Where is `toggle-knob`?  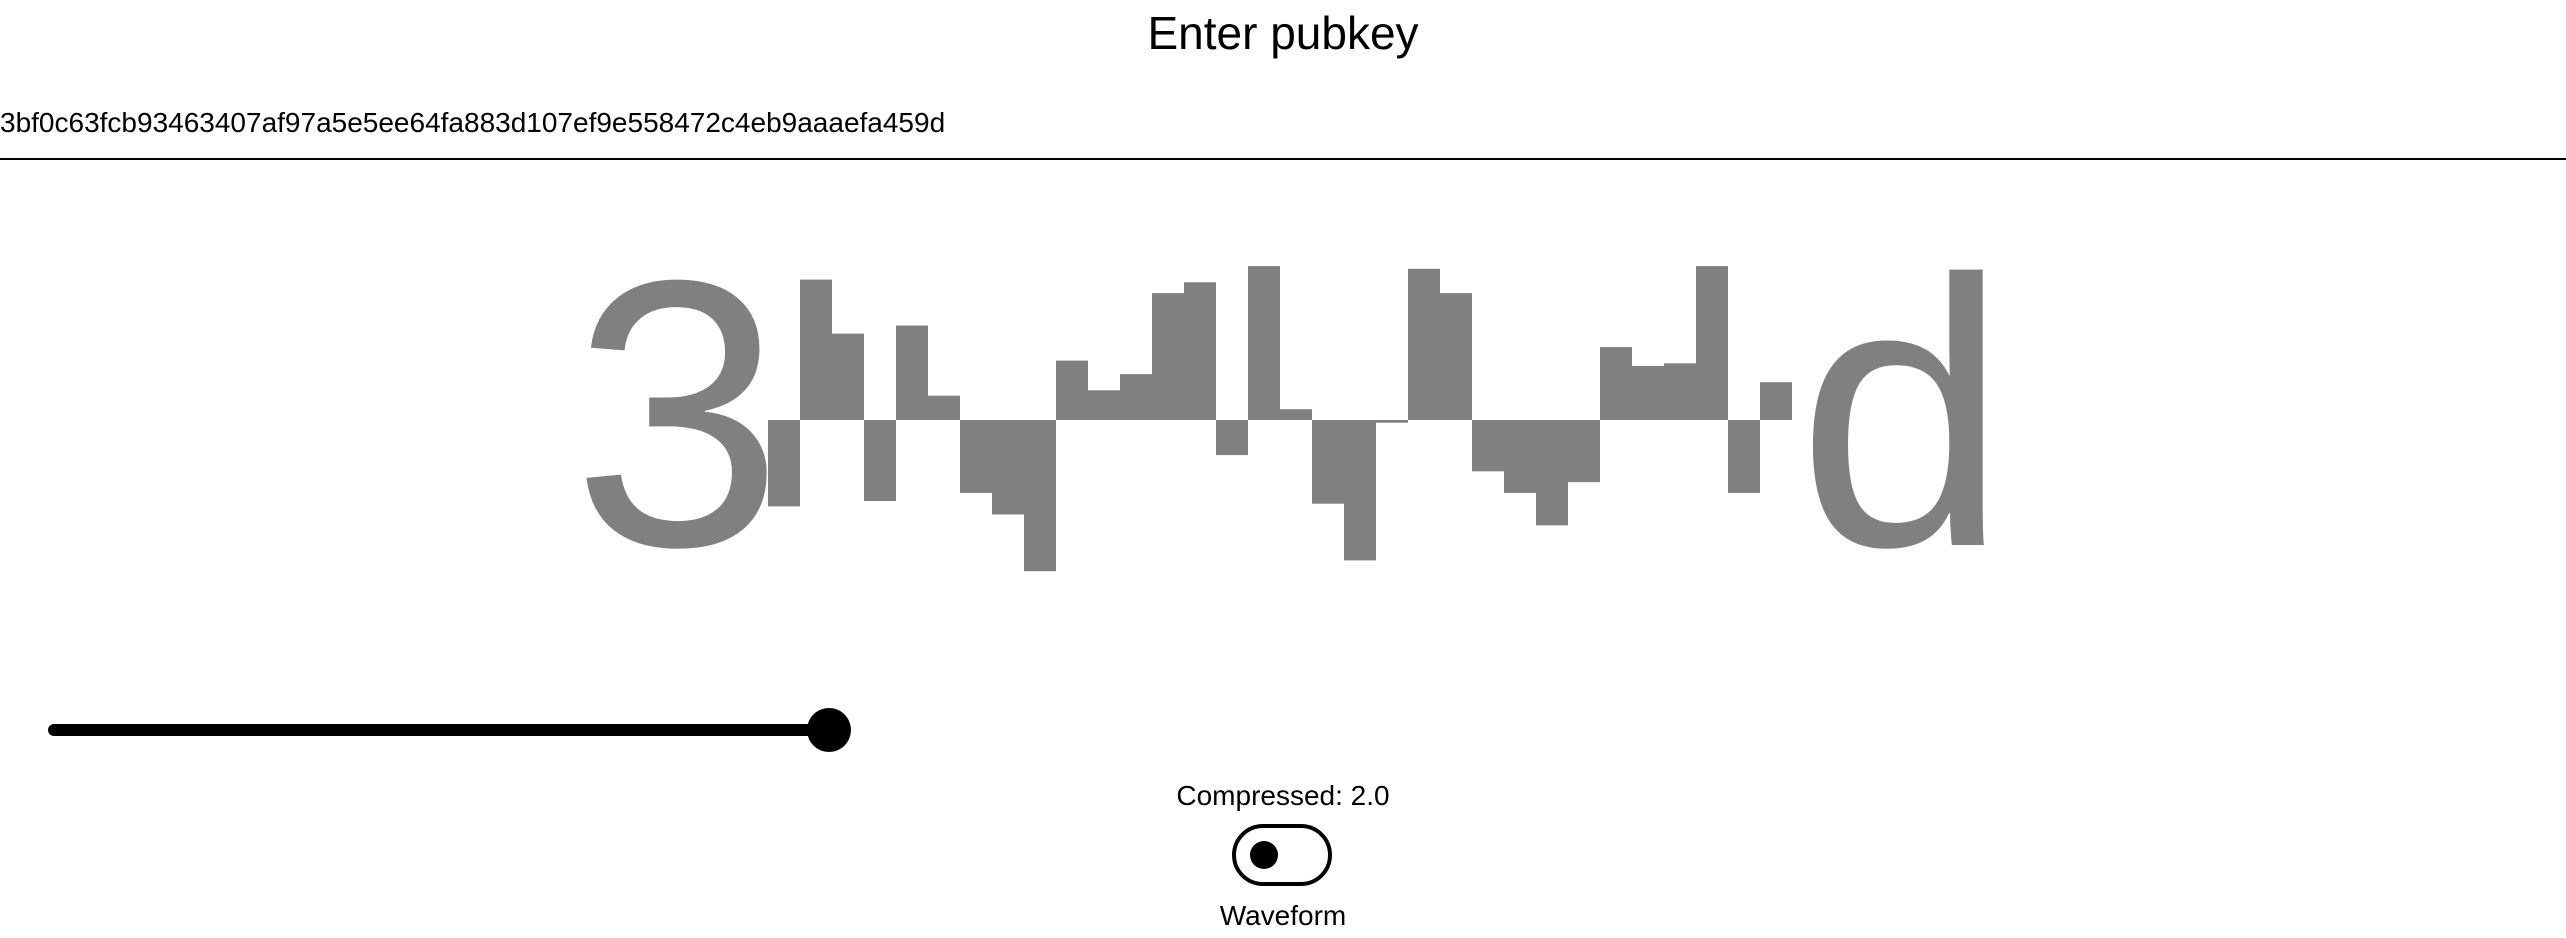 toggle-knob is located at coordinates (1264, 855).